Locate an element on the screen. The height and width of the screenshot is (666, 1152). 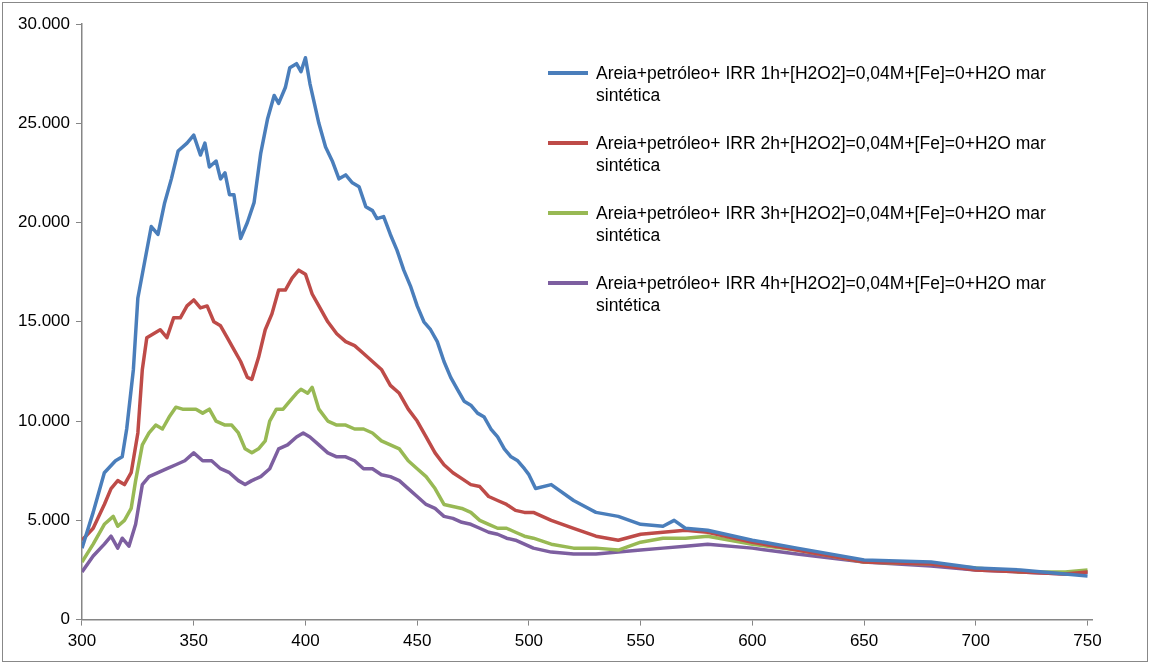
x-tick-label: 500 is located at coordinates (529, 641).